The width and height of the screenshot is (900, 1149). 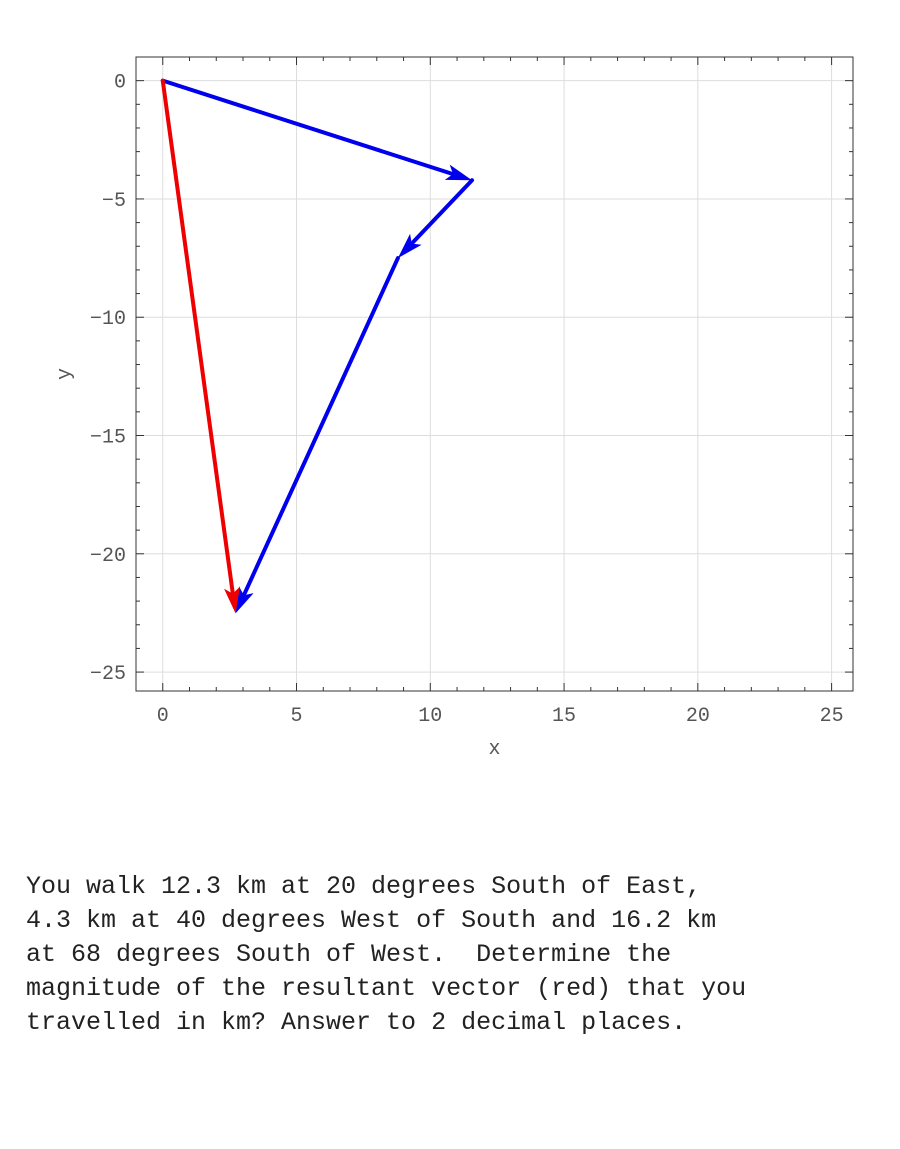 I want to click on x-tick-label: 25, so click(x=832, y=716).